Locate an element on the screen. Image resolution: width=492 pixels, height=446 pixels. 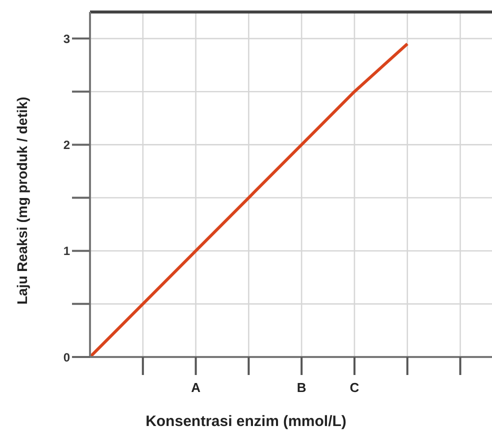
x-tick-label: A is located at coordinates (196, 388).